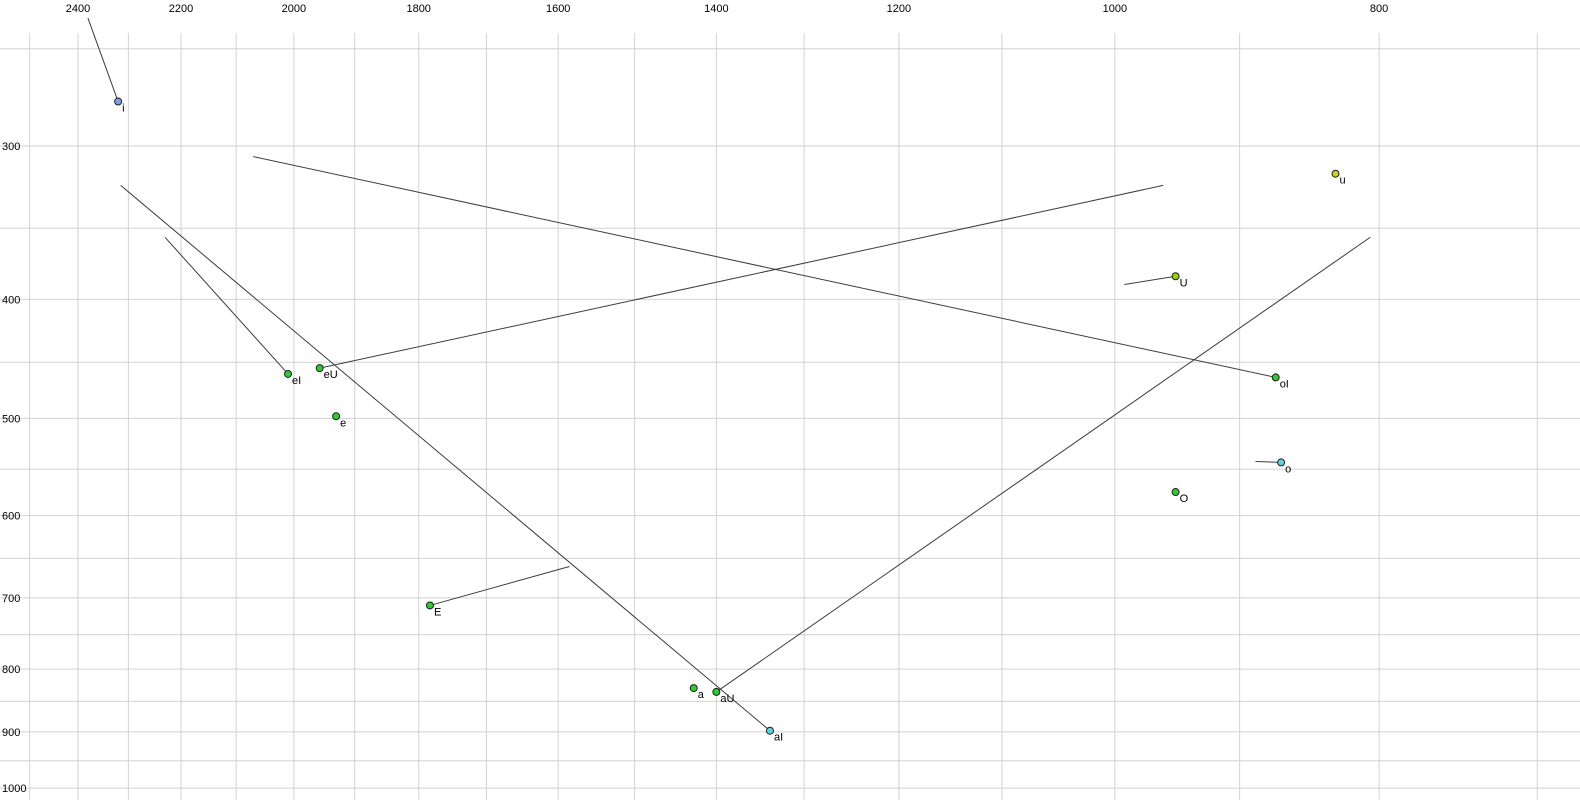 The height and width of the screenshot is (800, 1580). I want to click on vowel-point-aI, so click(769, 730).